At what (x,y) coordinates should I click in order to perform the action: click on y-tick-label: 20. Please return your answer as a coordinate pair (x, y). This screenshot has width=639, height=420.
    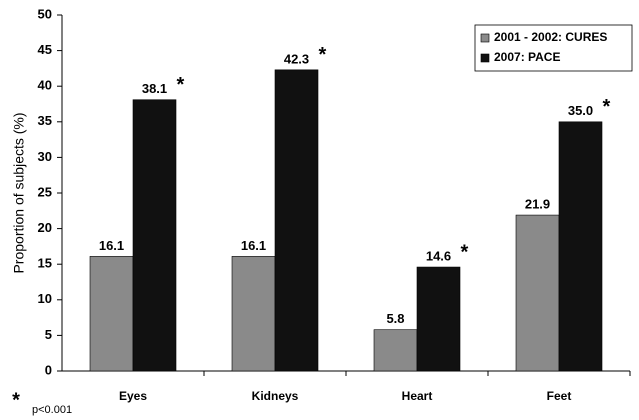
    Looking at the image, I should click on (45, 227).